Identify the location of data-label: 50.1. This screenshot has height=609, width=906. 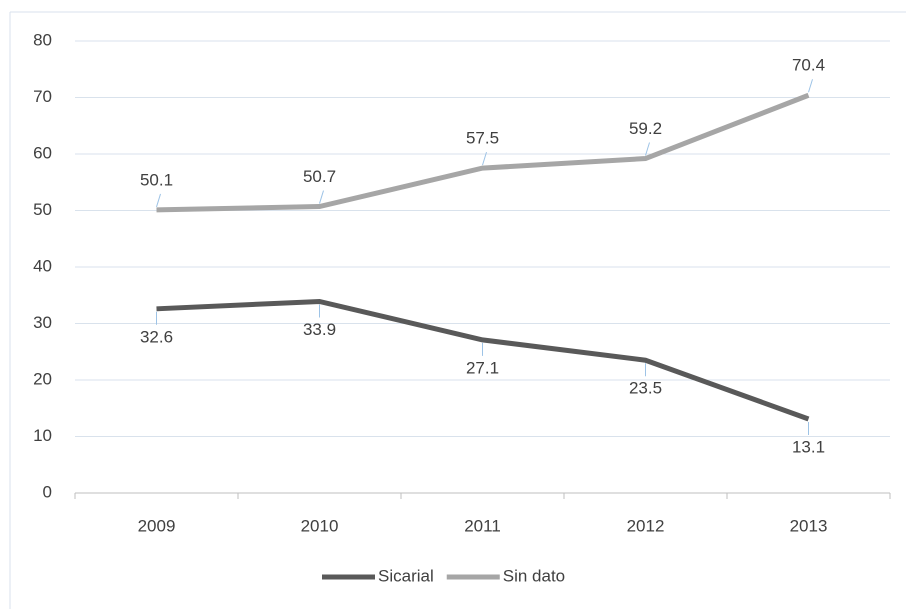
(156, 179).